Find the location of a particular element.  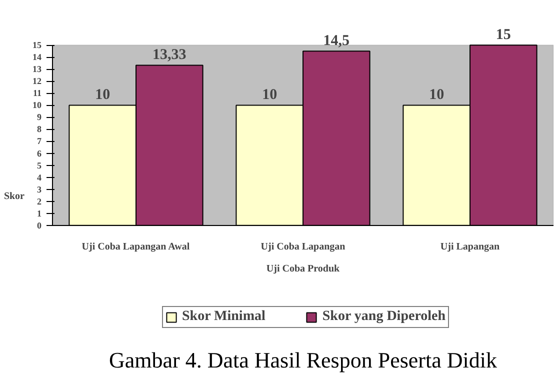

legend-label: Skor Minimal is located at coordinates (224, 317).